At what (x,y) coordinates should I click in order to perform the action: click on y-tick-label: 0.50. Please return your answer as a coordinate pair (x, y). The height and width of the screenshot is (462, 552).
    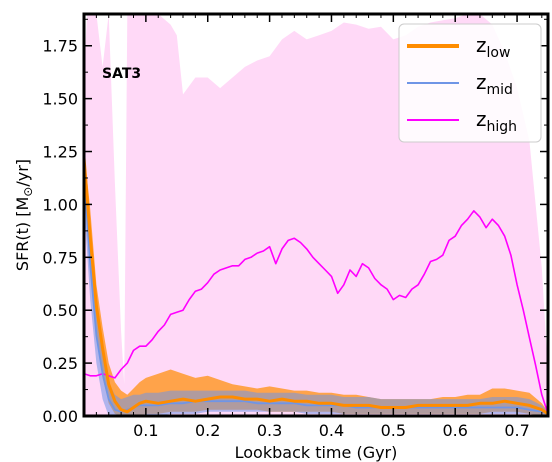
    Looking at the image, I should click on (60, 310).